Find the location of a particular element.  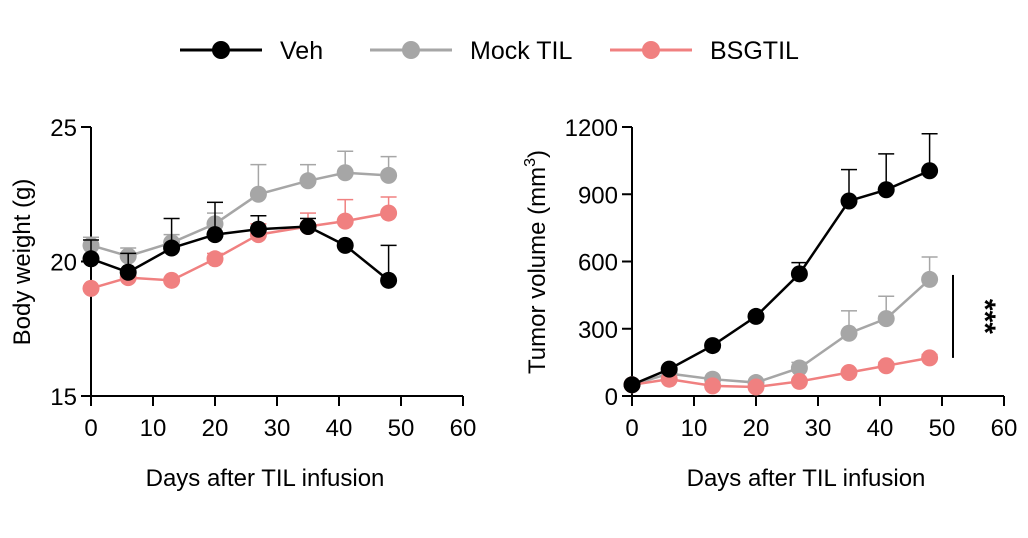

legend-label-mock: Mock TIL is located at coordinates (521, 51).